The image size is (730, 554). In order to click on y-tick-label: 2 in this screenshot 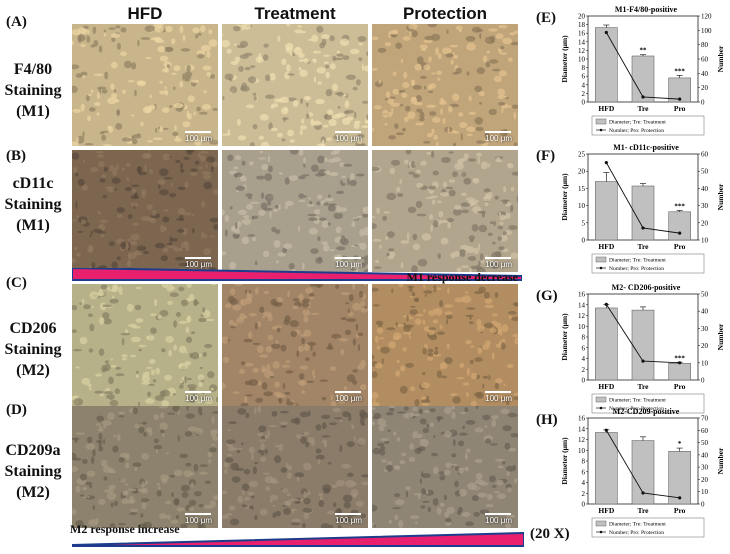, I will do `click(584, 94)`.